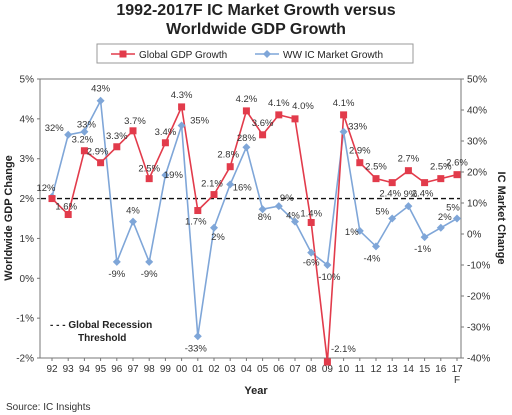  What do you see at coordinates (214, 369) in the screenshot?
I see `x-tick-label: 02` at bounding box center [214, 369].